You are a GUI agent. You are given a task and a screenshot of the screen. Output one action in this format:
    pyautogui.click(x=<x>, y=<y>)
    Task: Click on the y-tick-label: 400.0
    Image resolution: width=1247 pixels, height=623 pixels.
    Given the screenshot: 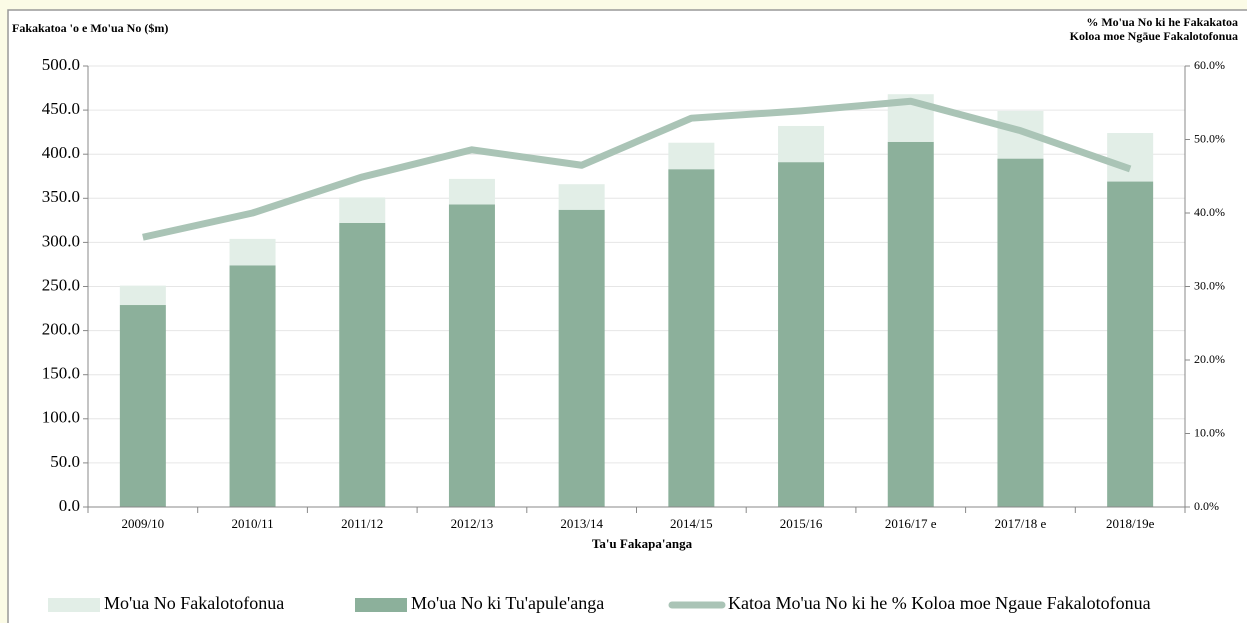 What is the action you would take?
    pyautogui.click(x=61, y=152)
    